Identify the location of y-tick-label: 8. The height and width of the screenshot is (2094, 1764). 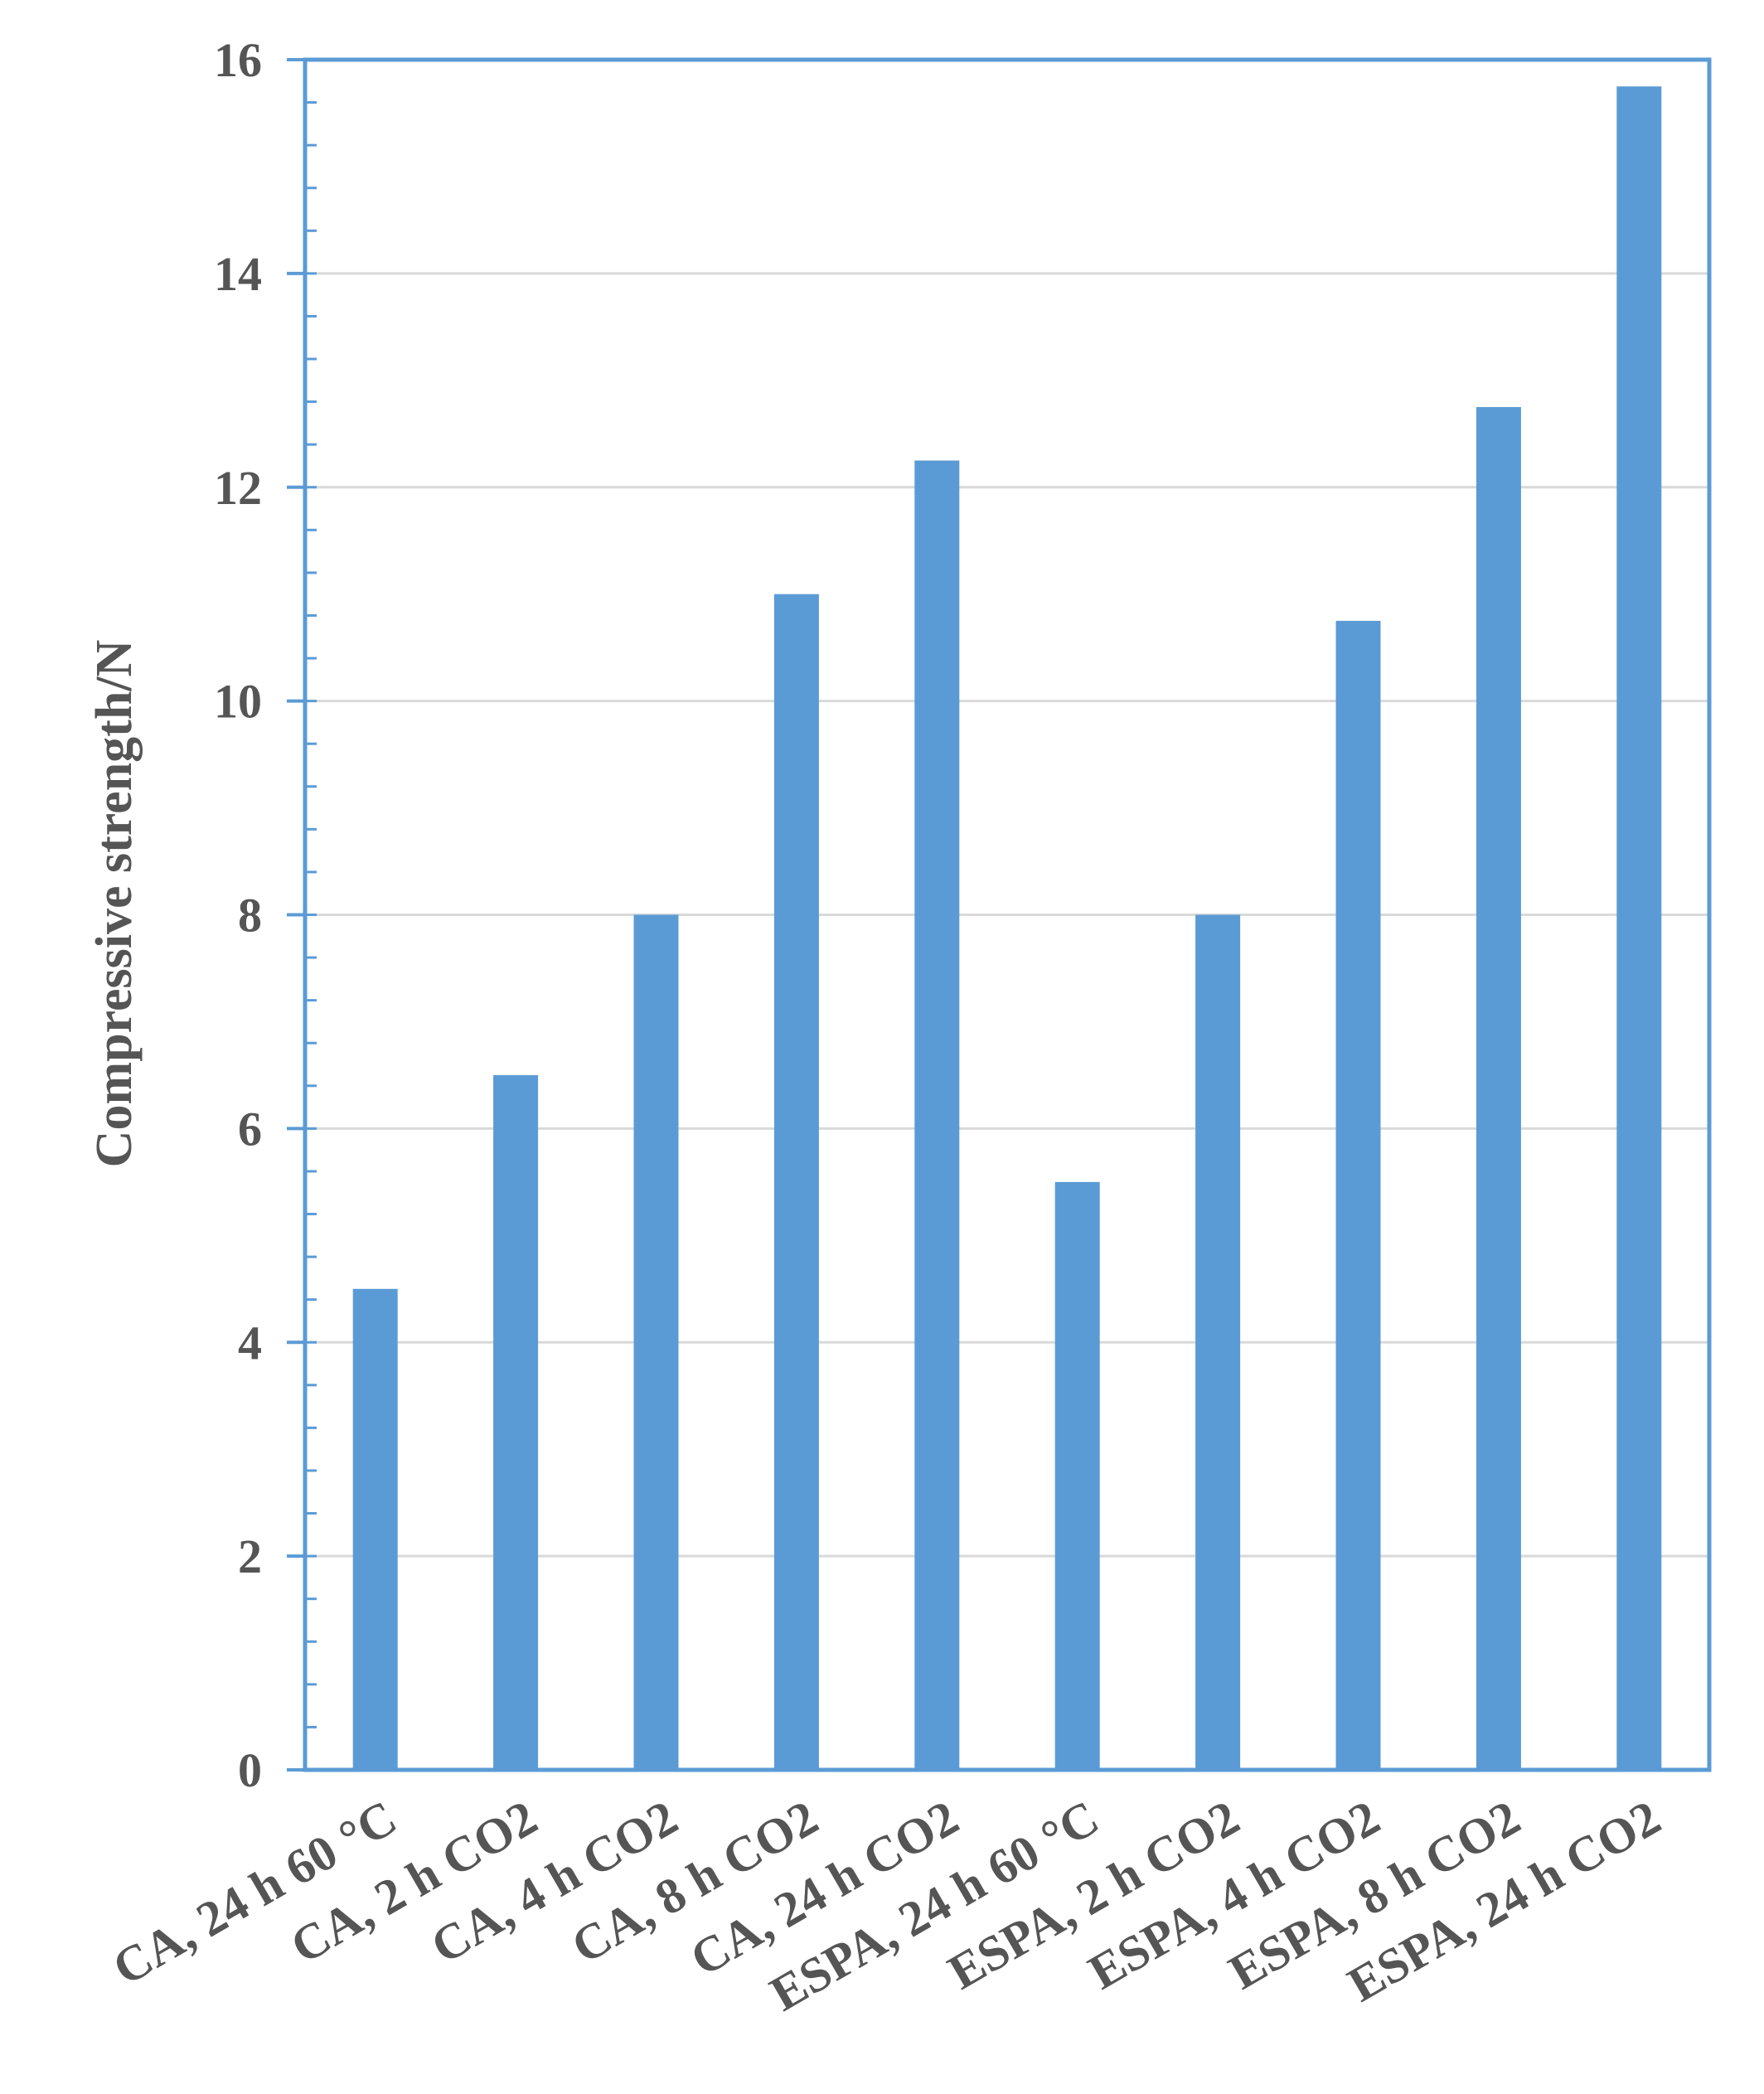
(250, 916).